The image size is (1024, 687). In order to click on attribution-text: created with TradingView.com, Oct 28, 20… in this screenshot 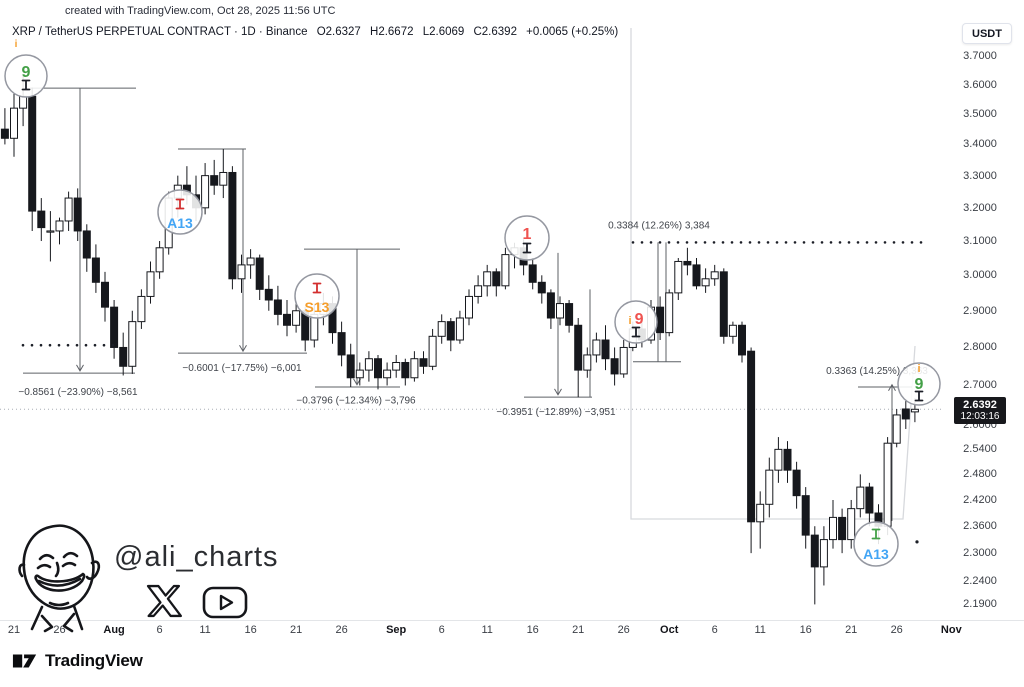, I will do `click(200, 11)`.